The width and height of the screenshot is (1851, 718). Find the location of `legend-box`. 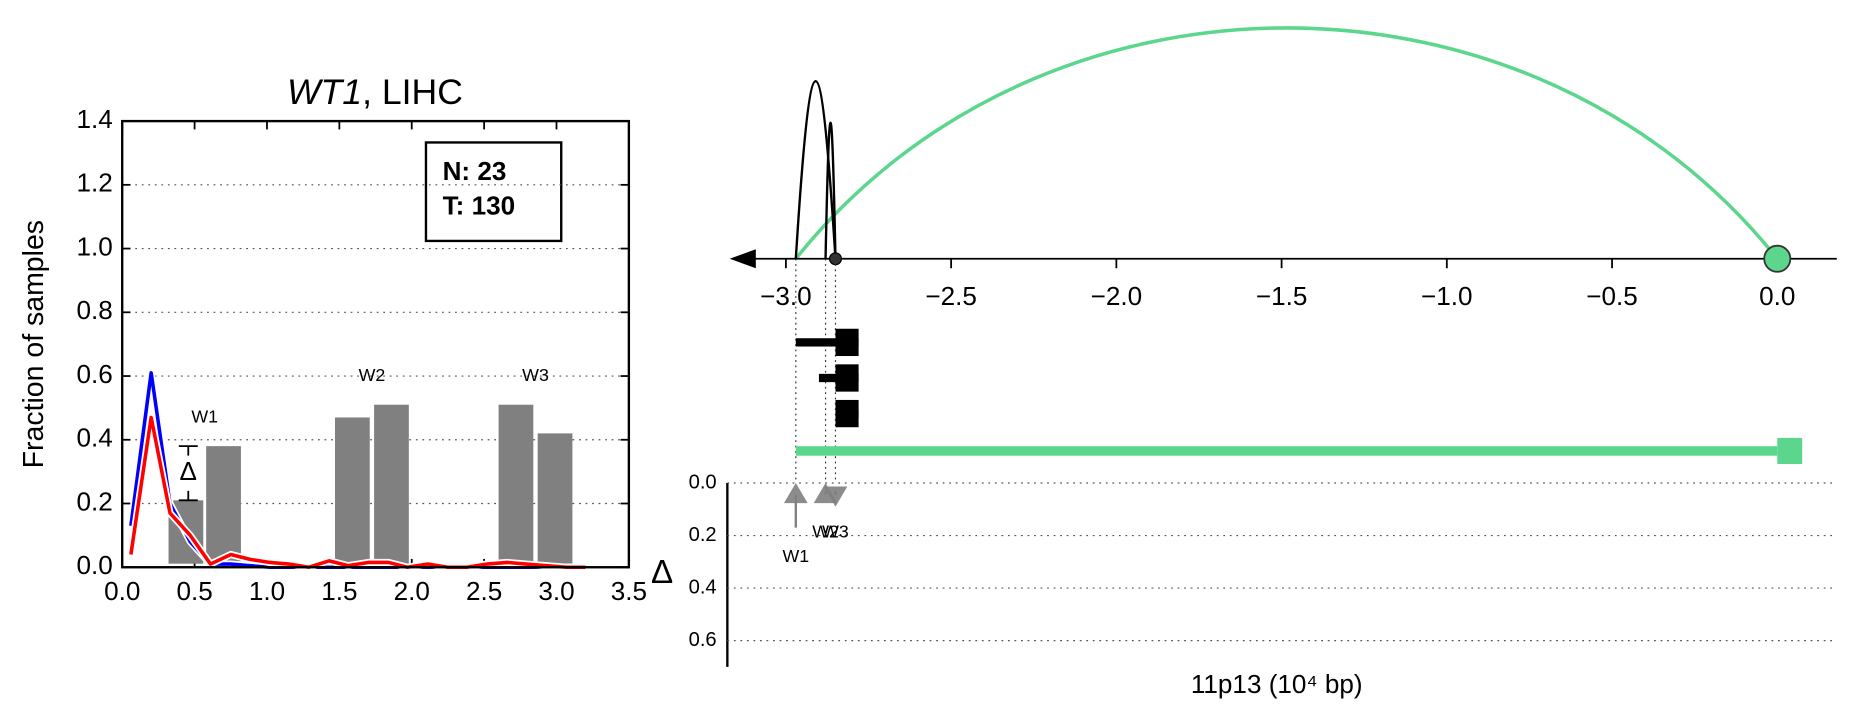

legend-box is located at coordinates (493, 192).